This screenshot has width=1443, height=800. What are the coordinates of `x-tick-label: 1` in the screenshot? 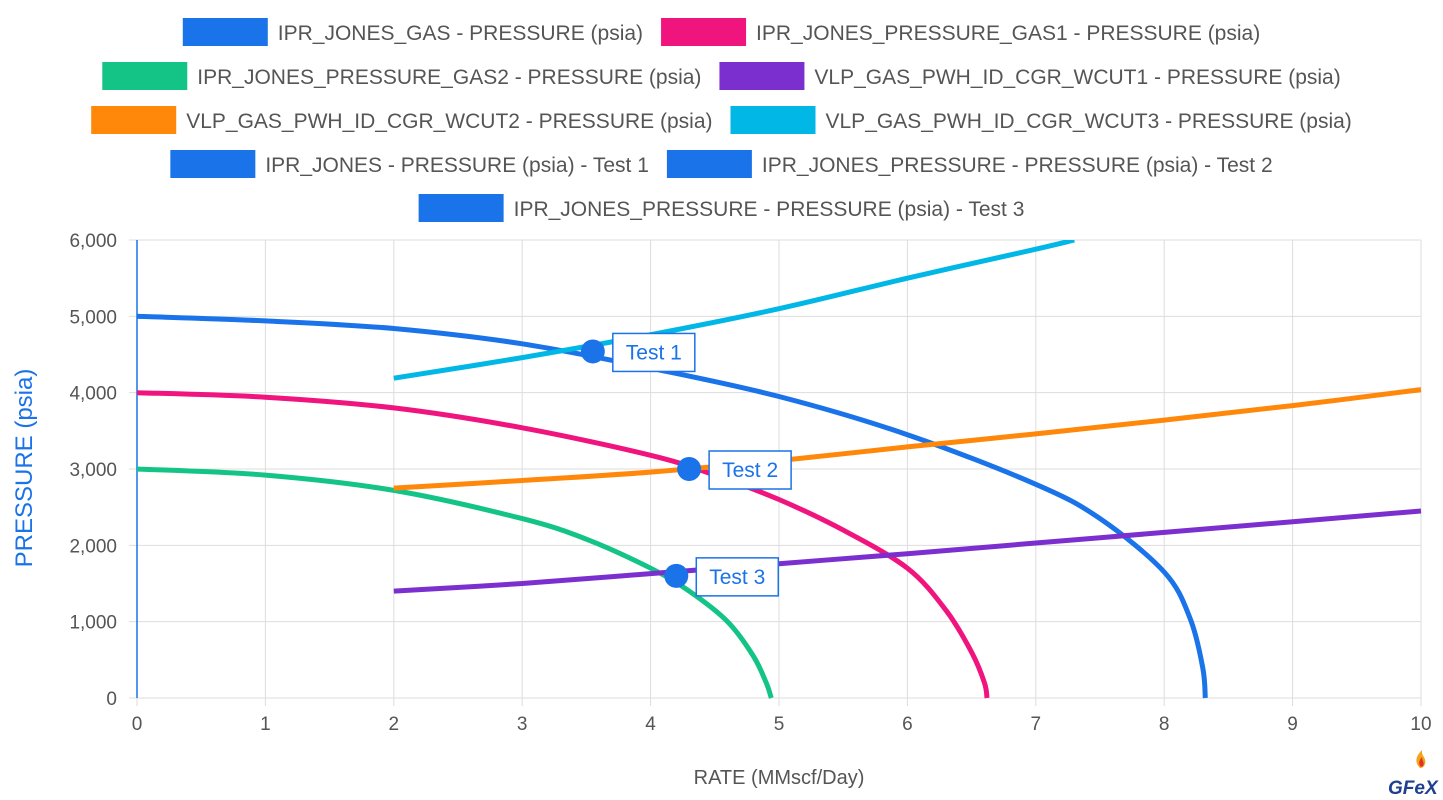 It's located at (265, 724).